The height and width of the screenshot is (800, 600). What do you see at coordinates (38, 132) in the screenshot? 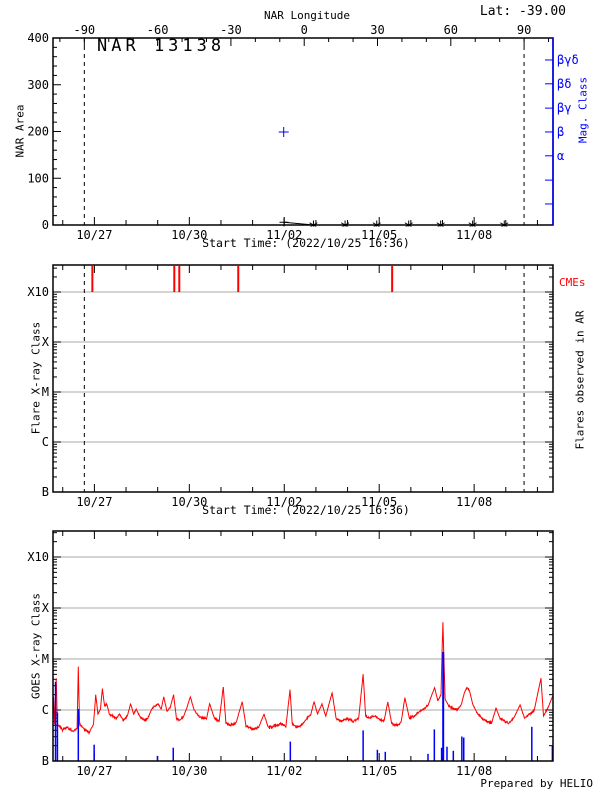
I see `y-tick-label: 200` at bounding box center [38, 132].